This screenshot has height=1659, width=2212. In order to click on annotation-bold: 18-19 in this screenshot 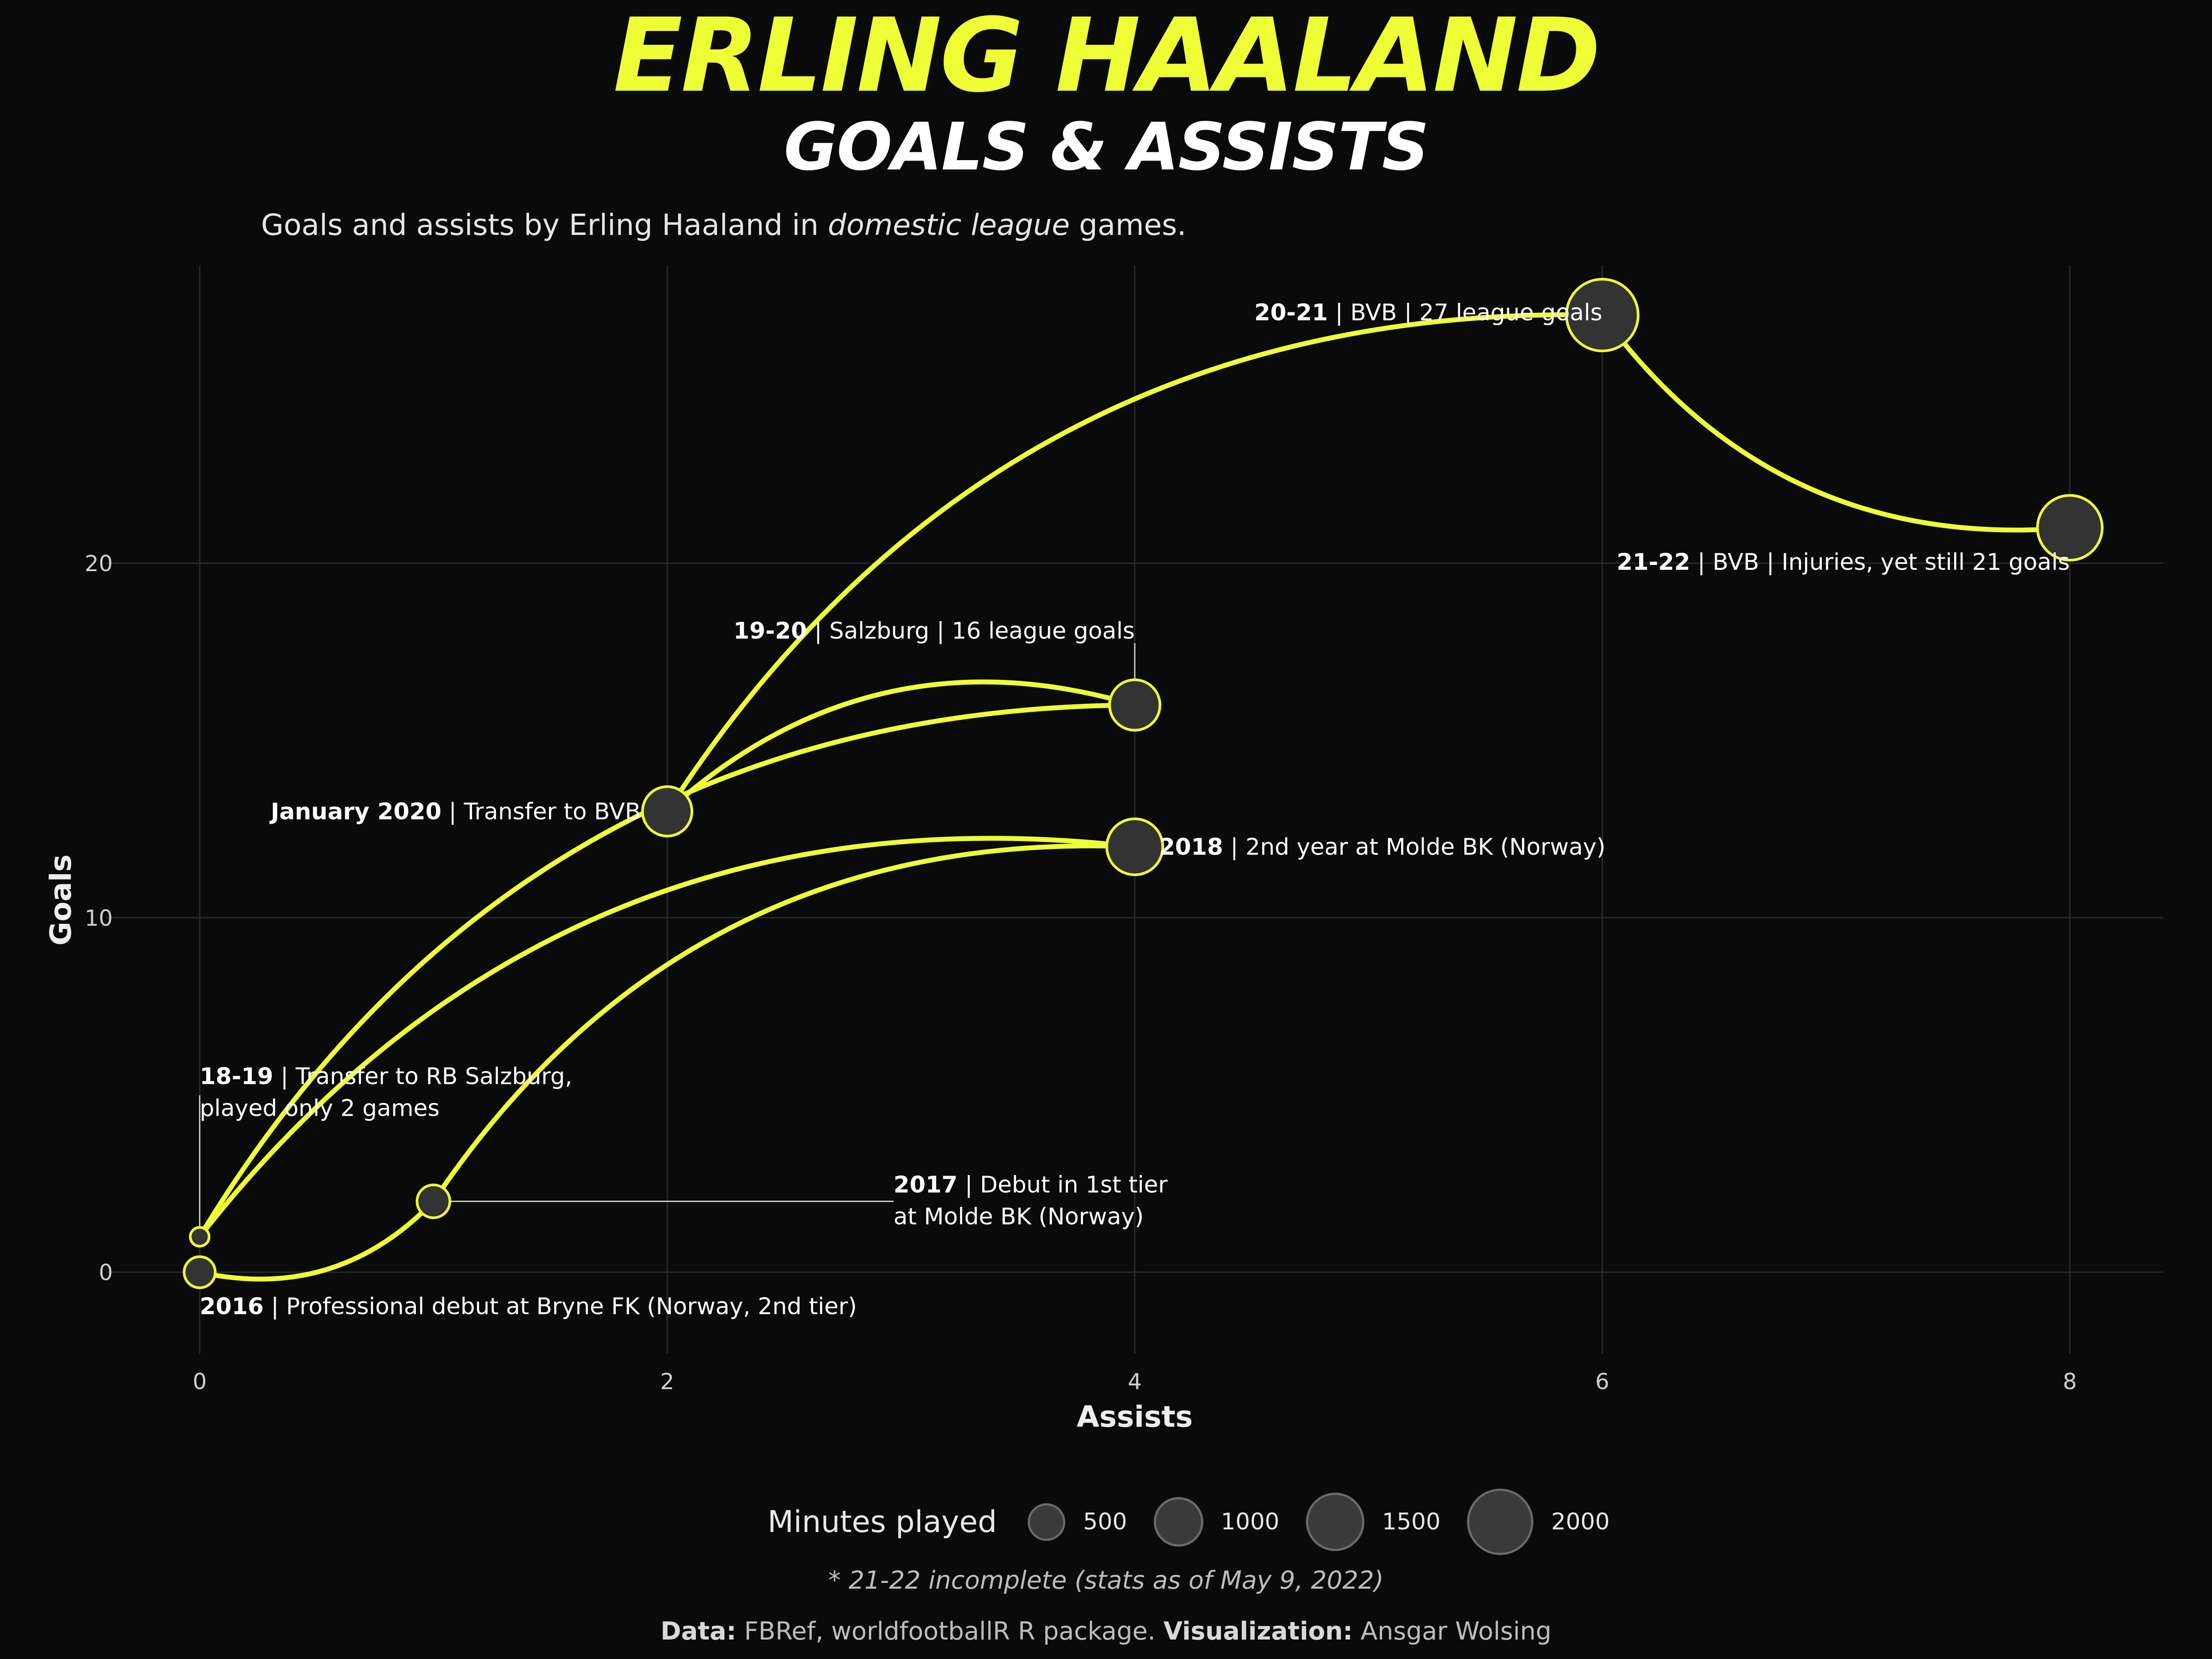, I will do `click(237, 1077)`.